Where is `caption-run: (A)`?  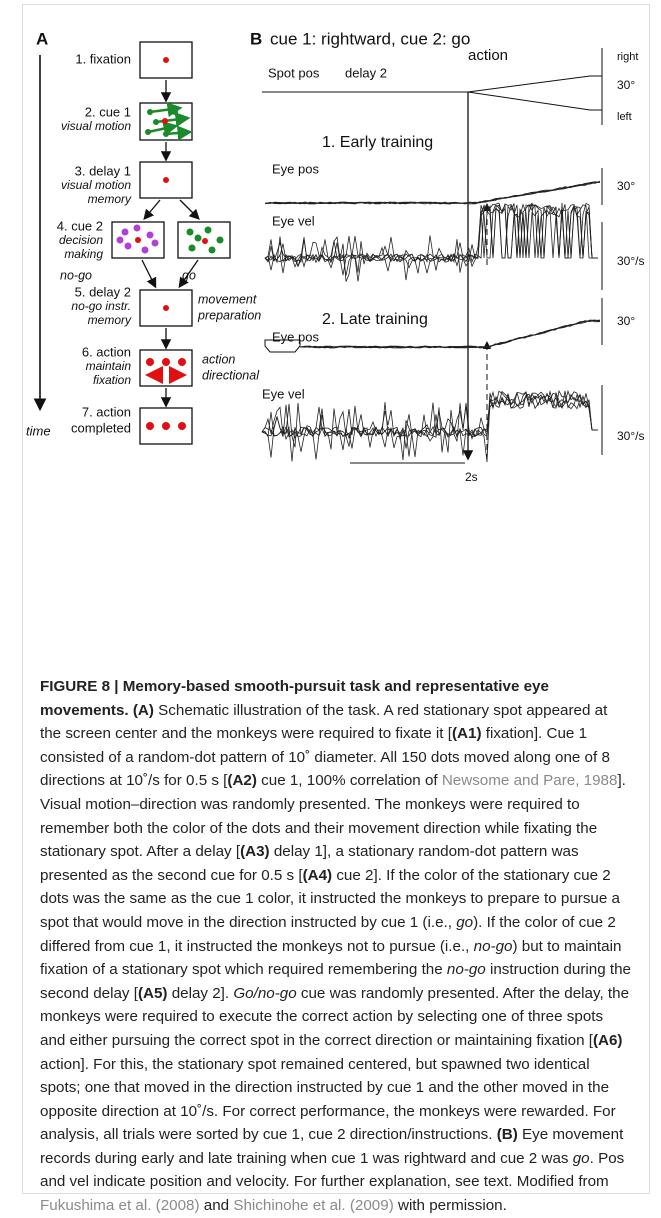 caption-run: (A) is located at coordinates (143, 710).